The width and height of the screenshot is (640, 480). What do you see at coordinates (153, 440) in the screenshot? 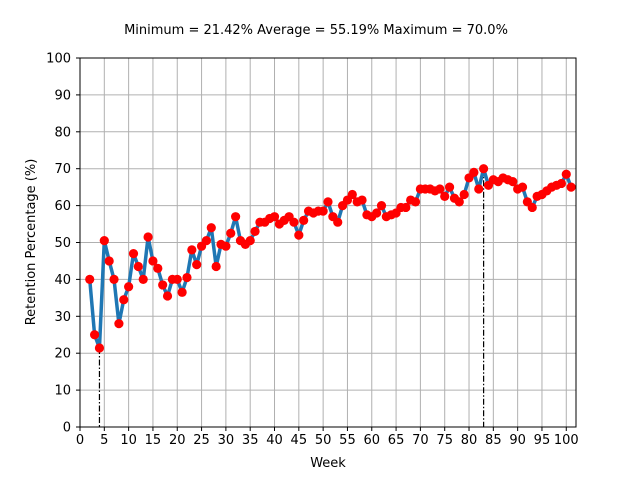
I see `x-tick-label: 15` at bounding box center [153, 440].